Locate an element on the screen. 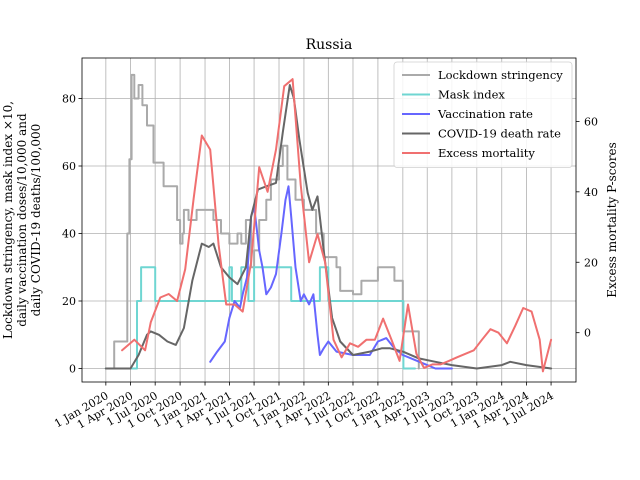  right-y-tick-label: 20 is located at coordinates (591, 262).